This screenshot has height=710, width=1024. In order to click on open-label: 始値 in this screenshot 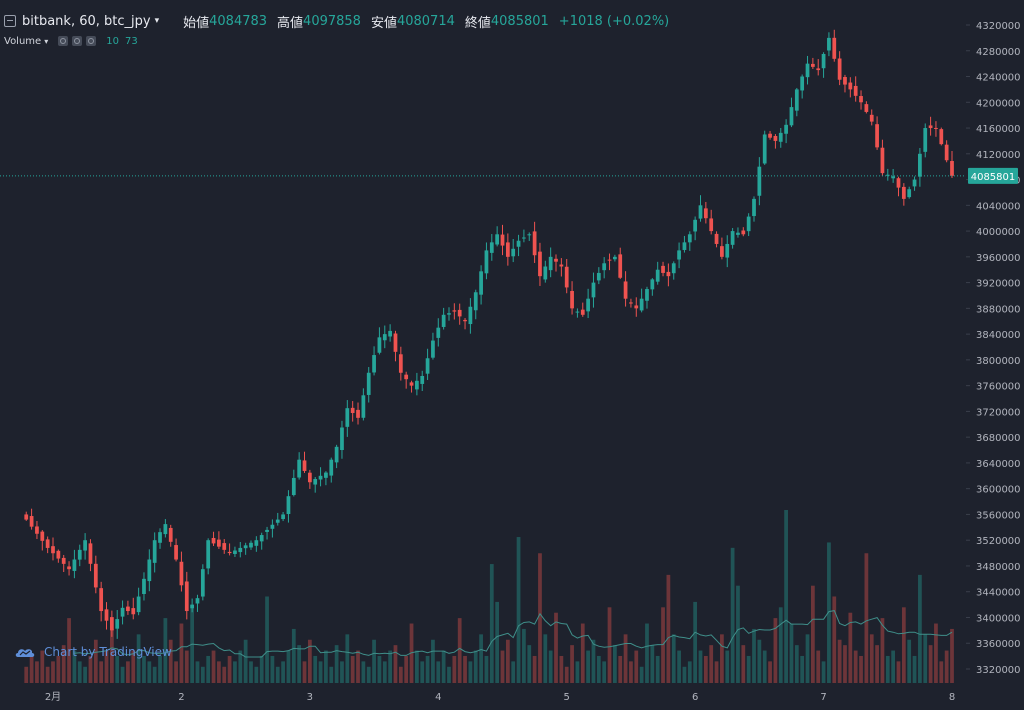, I will do `click(196, 23)`.